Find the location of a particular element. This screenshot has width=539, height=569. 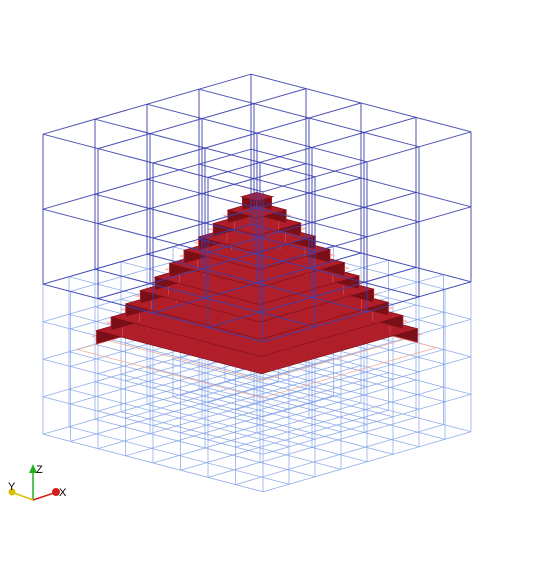

x-axis-arrow is located at coordinates (56, 492).